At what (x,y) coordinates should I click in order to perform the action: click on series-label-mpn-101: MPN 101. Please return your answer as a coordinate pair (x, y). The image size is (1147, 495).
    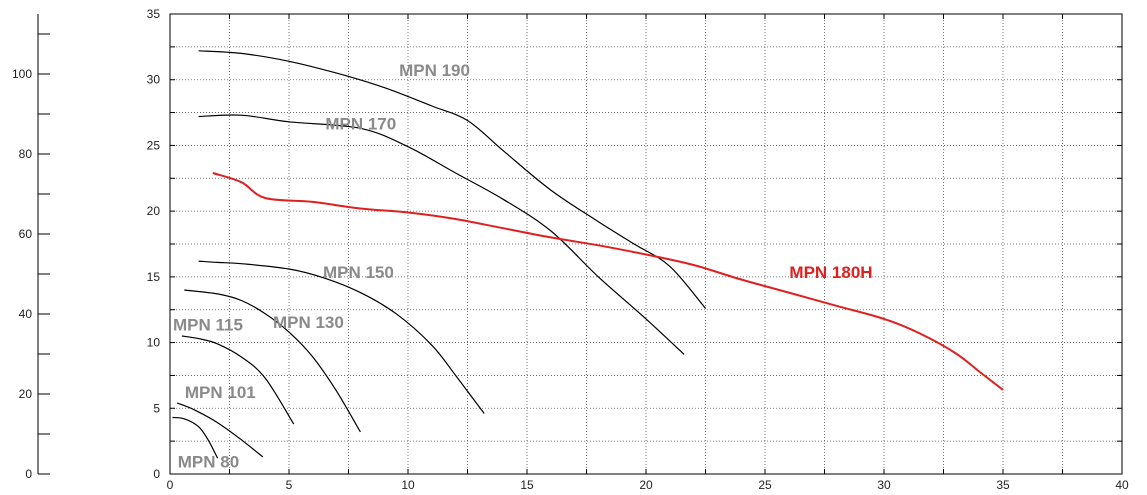
    Looking at the image, I should click on (220, 392).